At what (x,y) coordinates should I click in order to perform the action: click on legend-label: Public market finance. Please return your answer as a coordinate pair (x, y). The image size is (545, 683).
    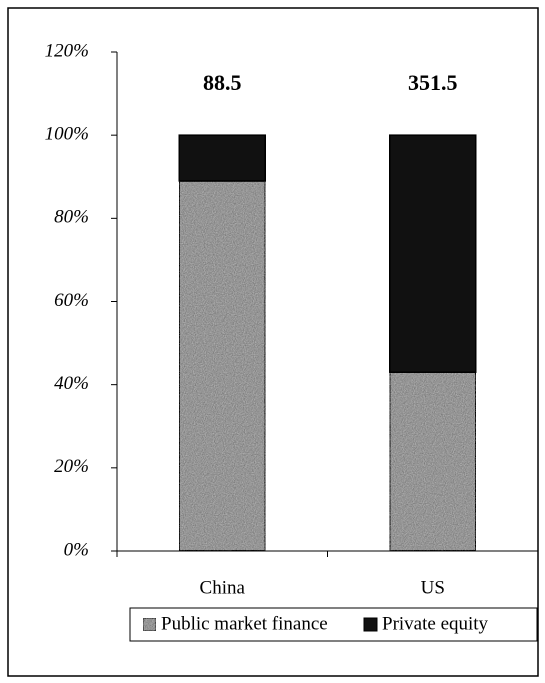
    Looking at the image, I should click on (244, 623).